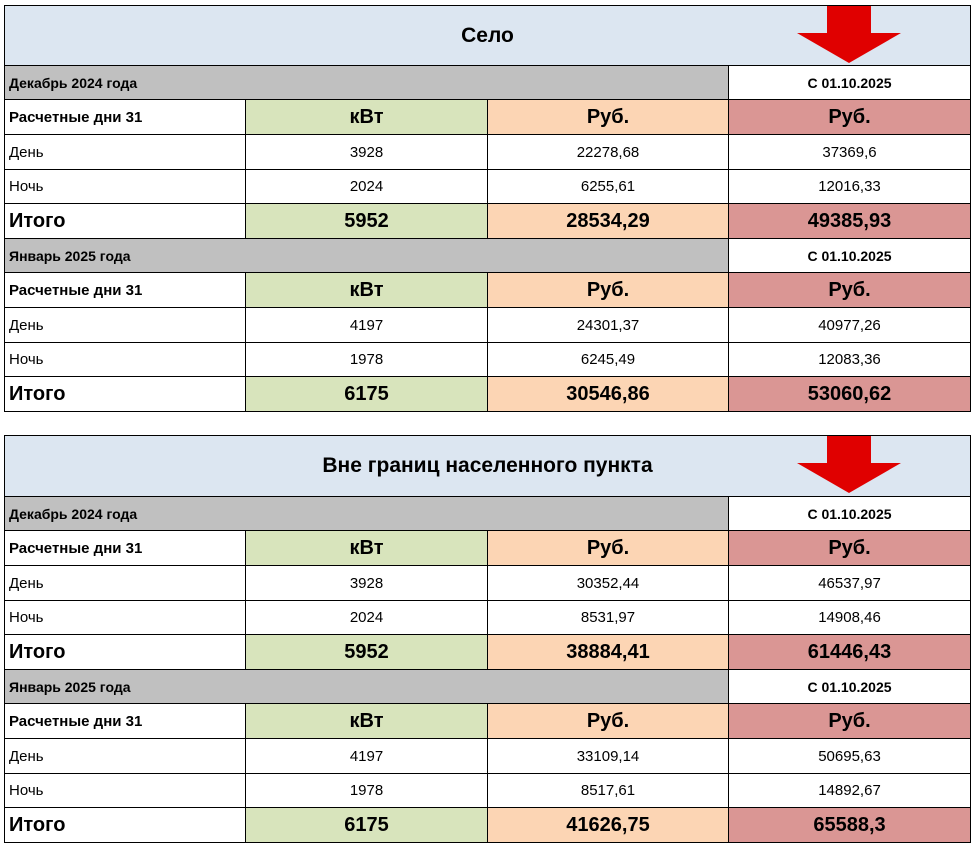 The width and height of the screenshot is (973, 847). Describe the element at coordinates (608, 221) in the screenshot. I see `rub-total: 28534,29` at that location.